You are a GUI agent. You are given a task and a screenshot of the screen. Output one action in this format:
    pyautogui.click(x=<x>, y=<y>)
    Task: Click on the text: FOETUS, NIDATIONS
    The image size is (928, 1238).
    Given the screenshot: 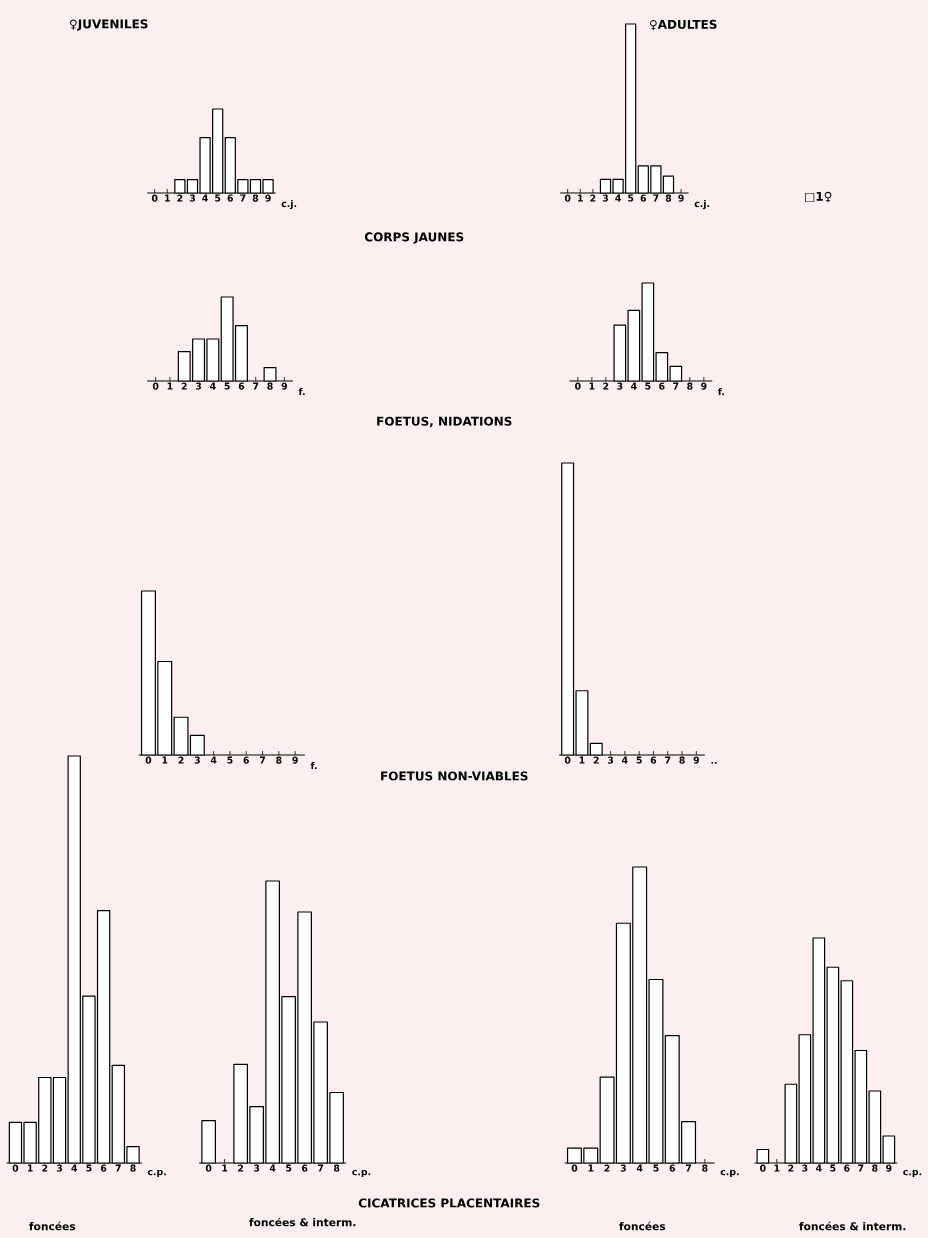 What is the action you would take?
    pyautogui.click(x=444, y=422)
    